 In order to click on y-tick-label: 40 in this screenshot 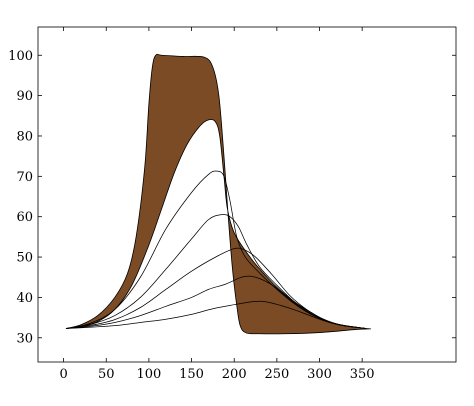, I will do `click(24, 298)`.